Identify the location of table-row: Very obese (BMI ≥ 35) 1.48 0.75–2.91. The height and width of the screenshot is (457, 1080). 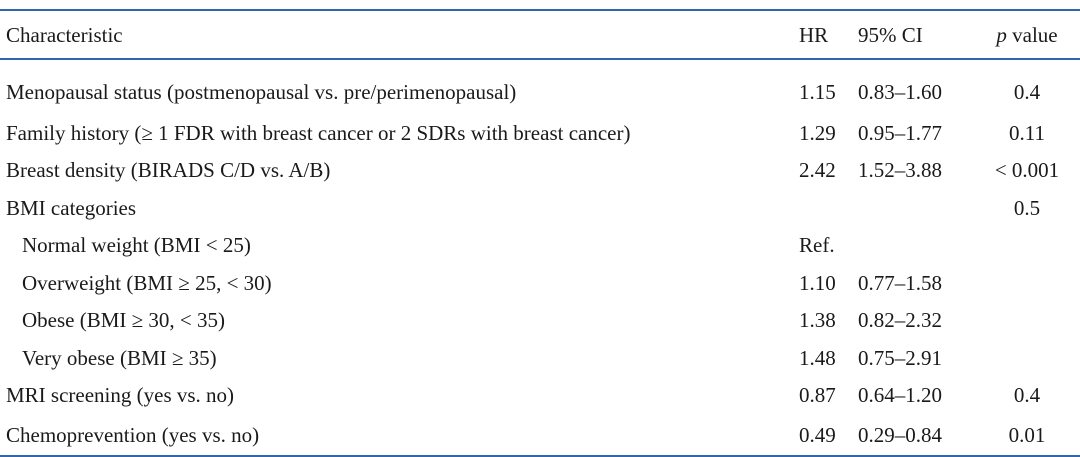
(540, 358).